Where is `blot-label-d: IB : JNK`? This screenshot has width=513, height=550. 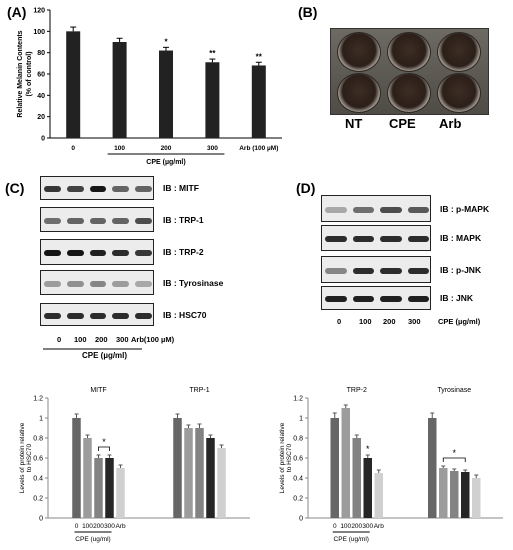 blot-label-d: IB : JNK is located at coordinates (457, 298).